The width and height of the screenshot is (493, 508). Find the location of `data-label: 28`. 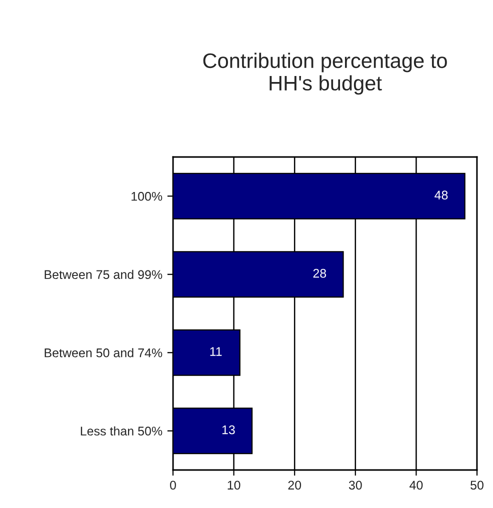

data-label: 28 is located at coordinates (319, 273).